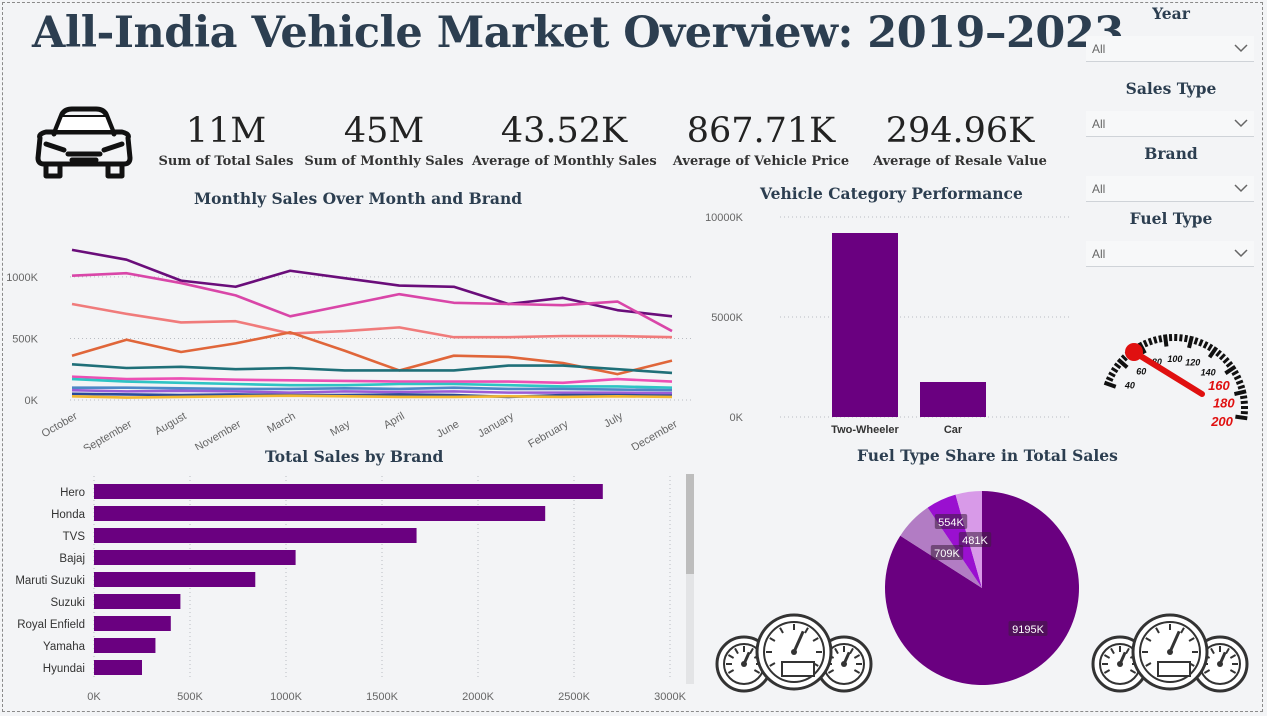 The height and width of the screenshot is (716, 1267). Describe the element at coordinates (394, 420) in the screenshot. I see `x-tick-label: April` at that location.